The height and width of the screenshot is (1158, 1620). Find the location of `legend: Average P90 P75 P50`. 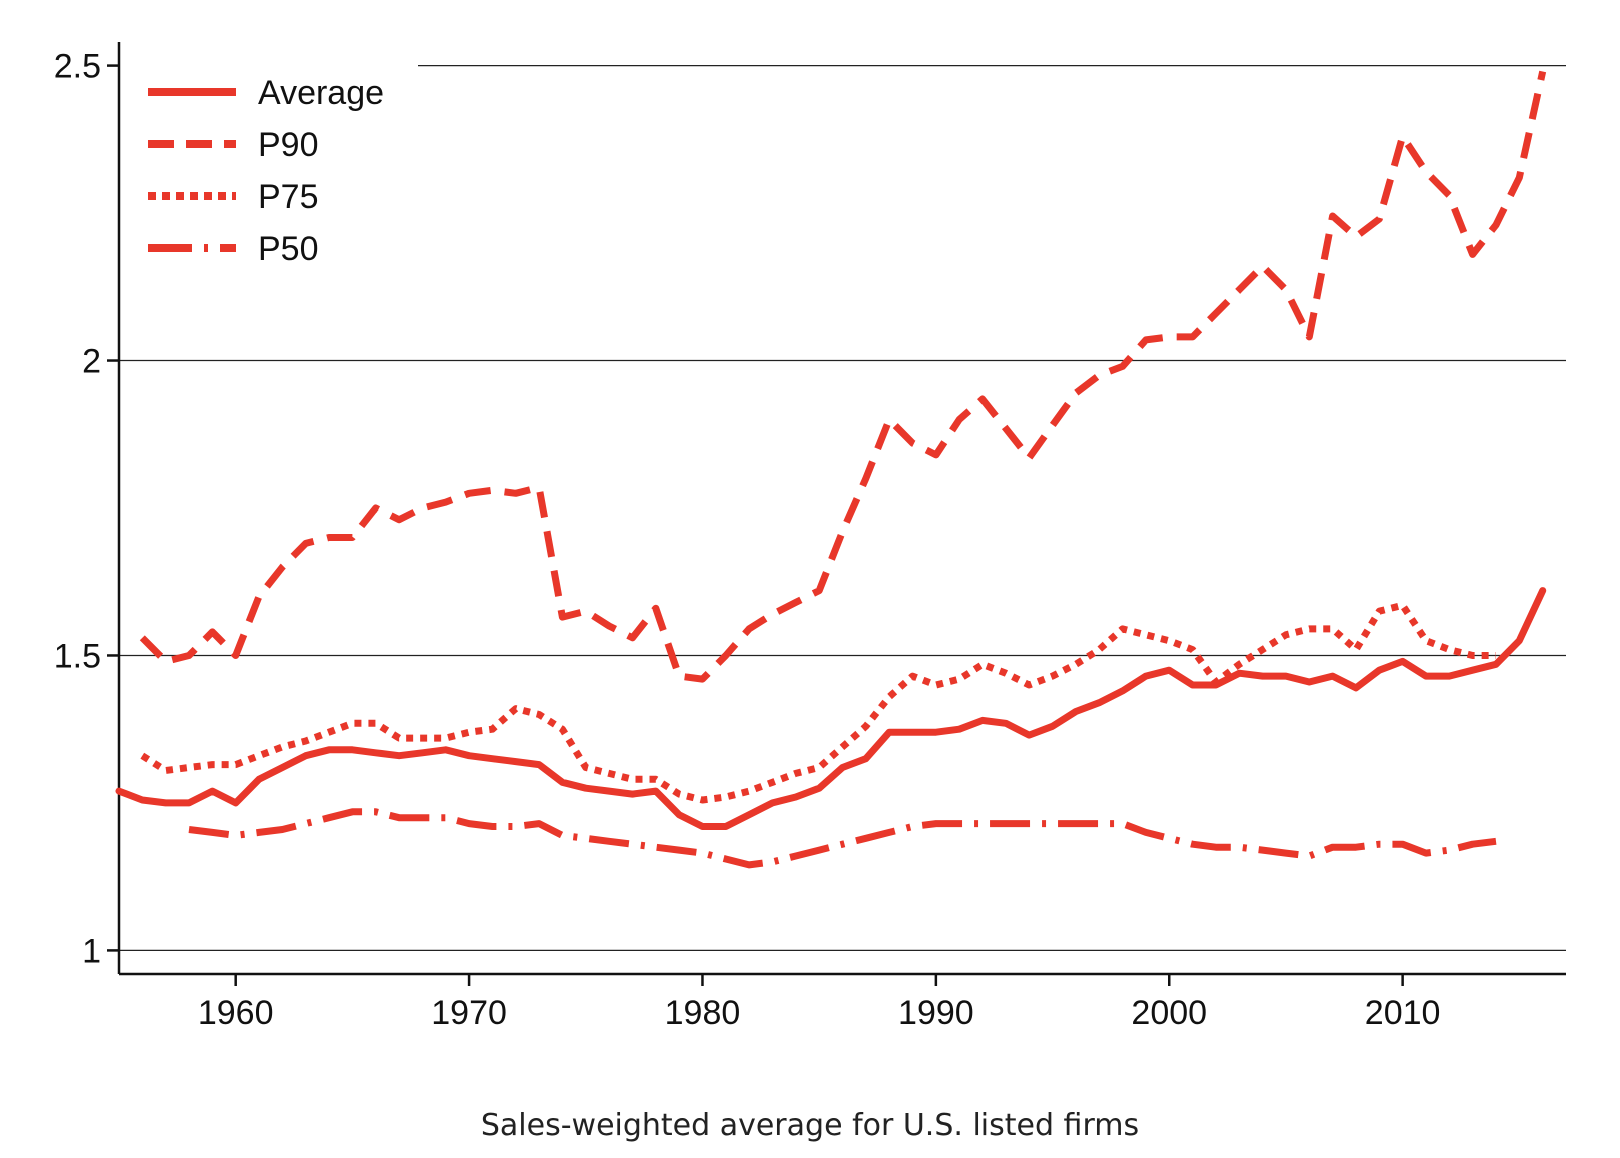

legend: Average P90 P75 P50 is located at coordinates (266, 171).